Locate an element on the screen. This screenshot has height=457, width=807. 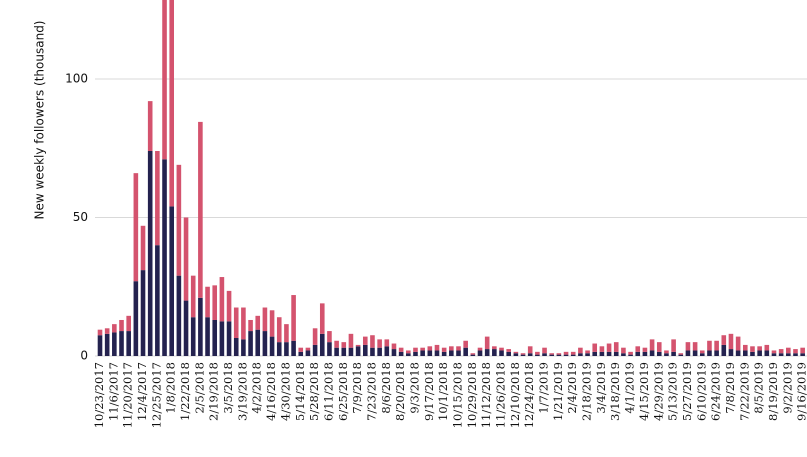
x-tick-label: 2/19/2018 is located at coordinates (214, 391).